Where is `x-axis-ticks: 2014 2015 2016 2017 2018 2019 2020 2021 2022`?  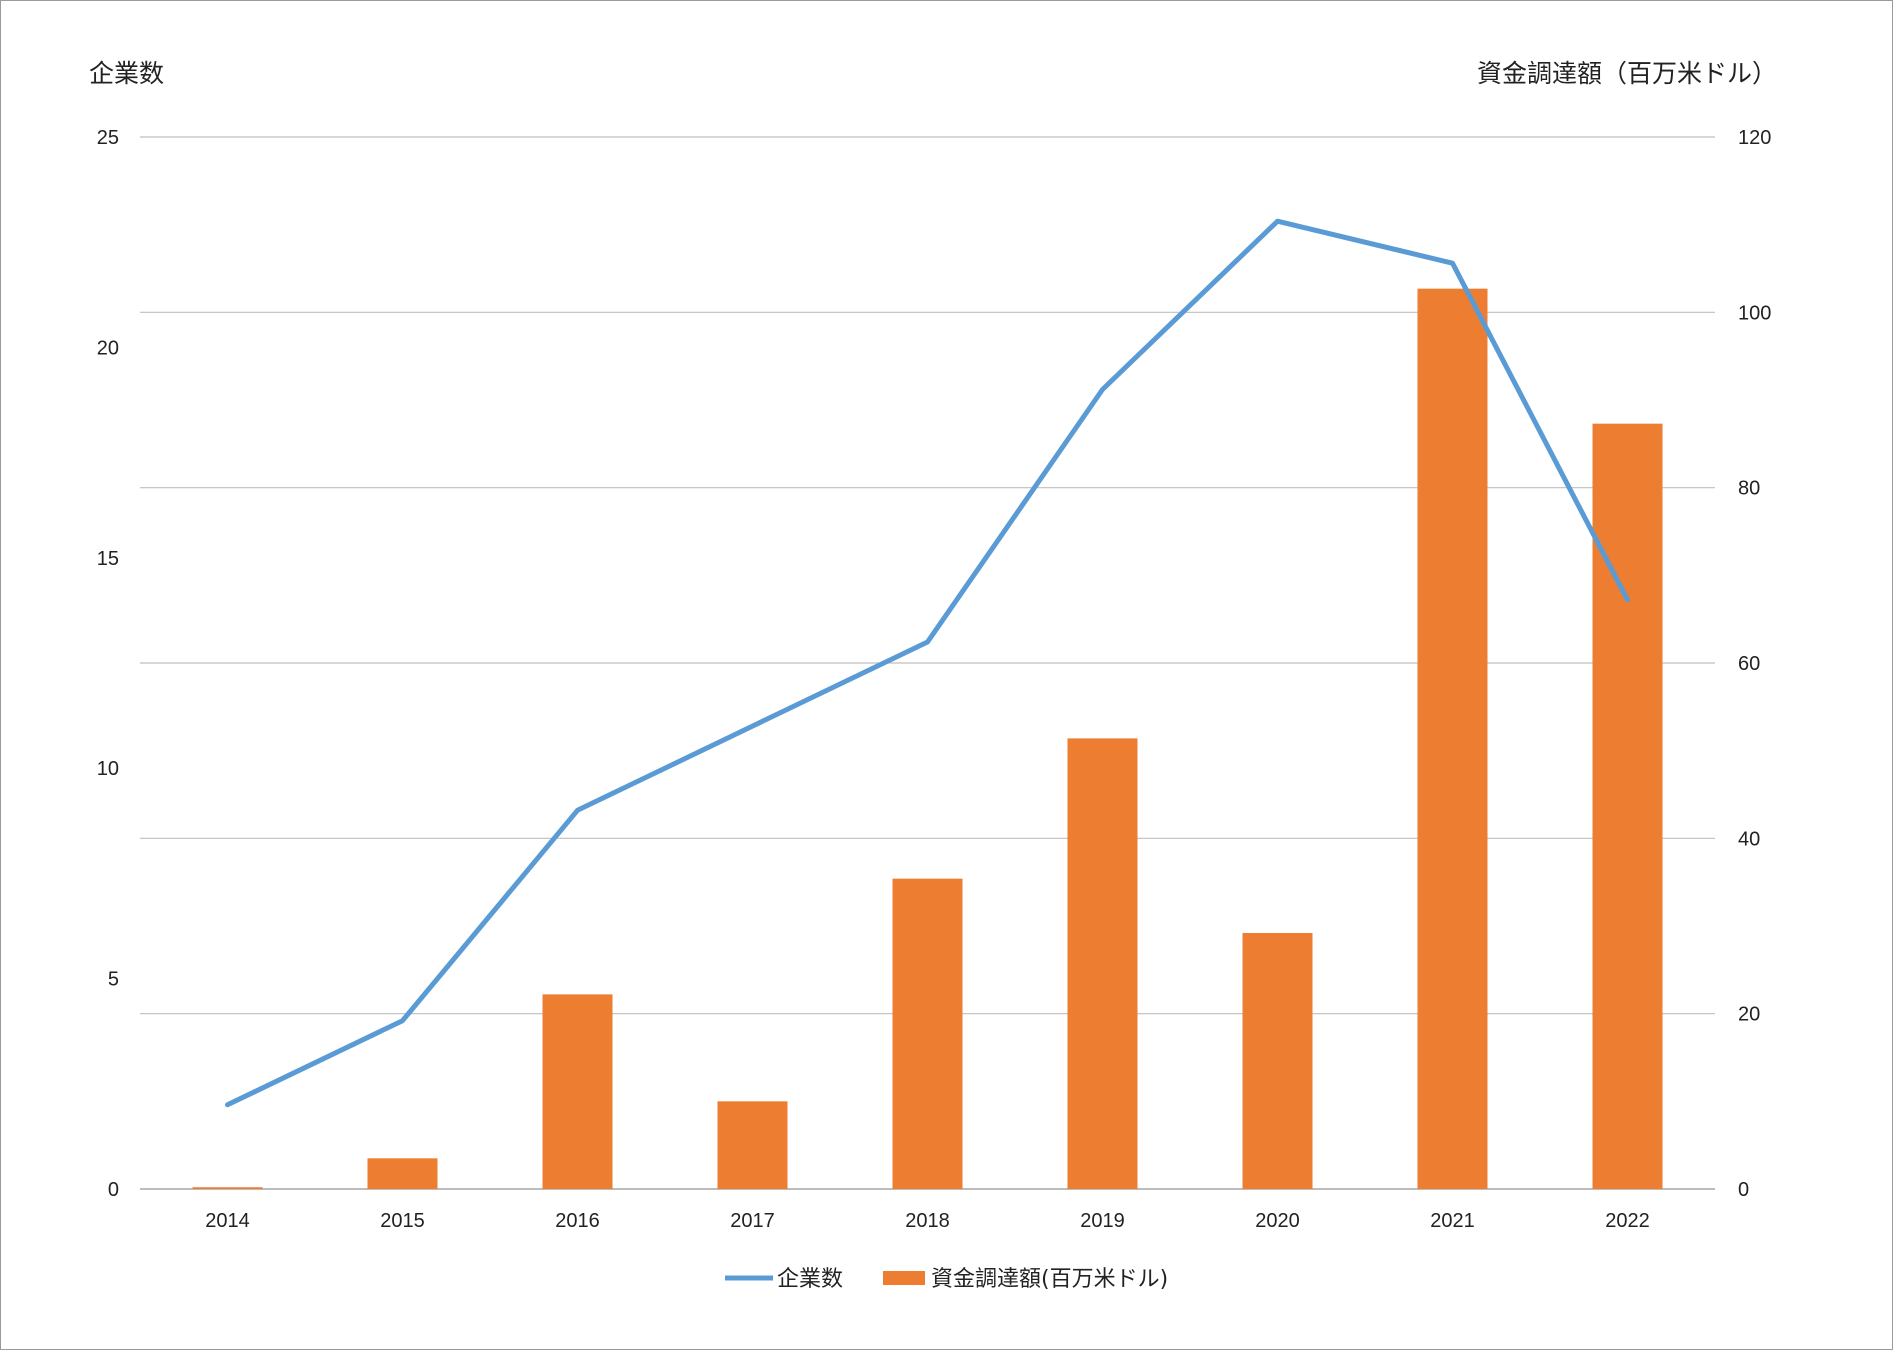
x-axis-ticks: 2014 2015 2016 2017 2018 2019 2020 2021 2022 is located at coordinates (927, 1221).